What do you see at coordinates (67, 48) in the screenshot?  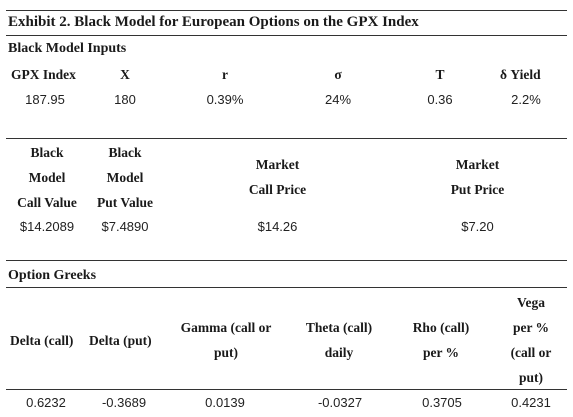 I see `inputs-section-title: Black Model Inputs` at bounding box center [67, 48].